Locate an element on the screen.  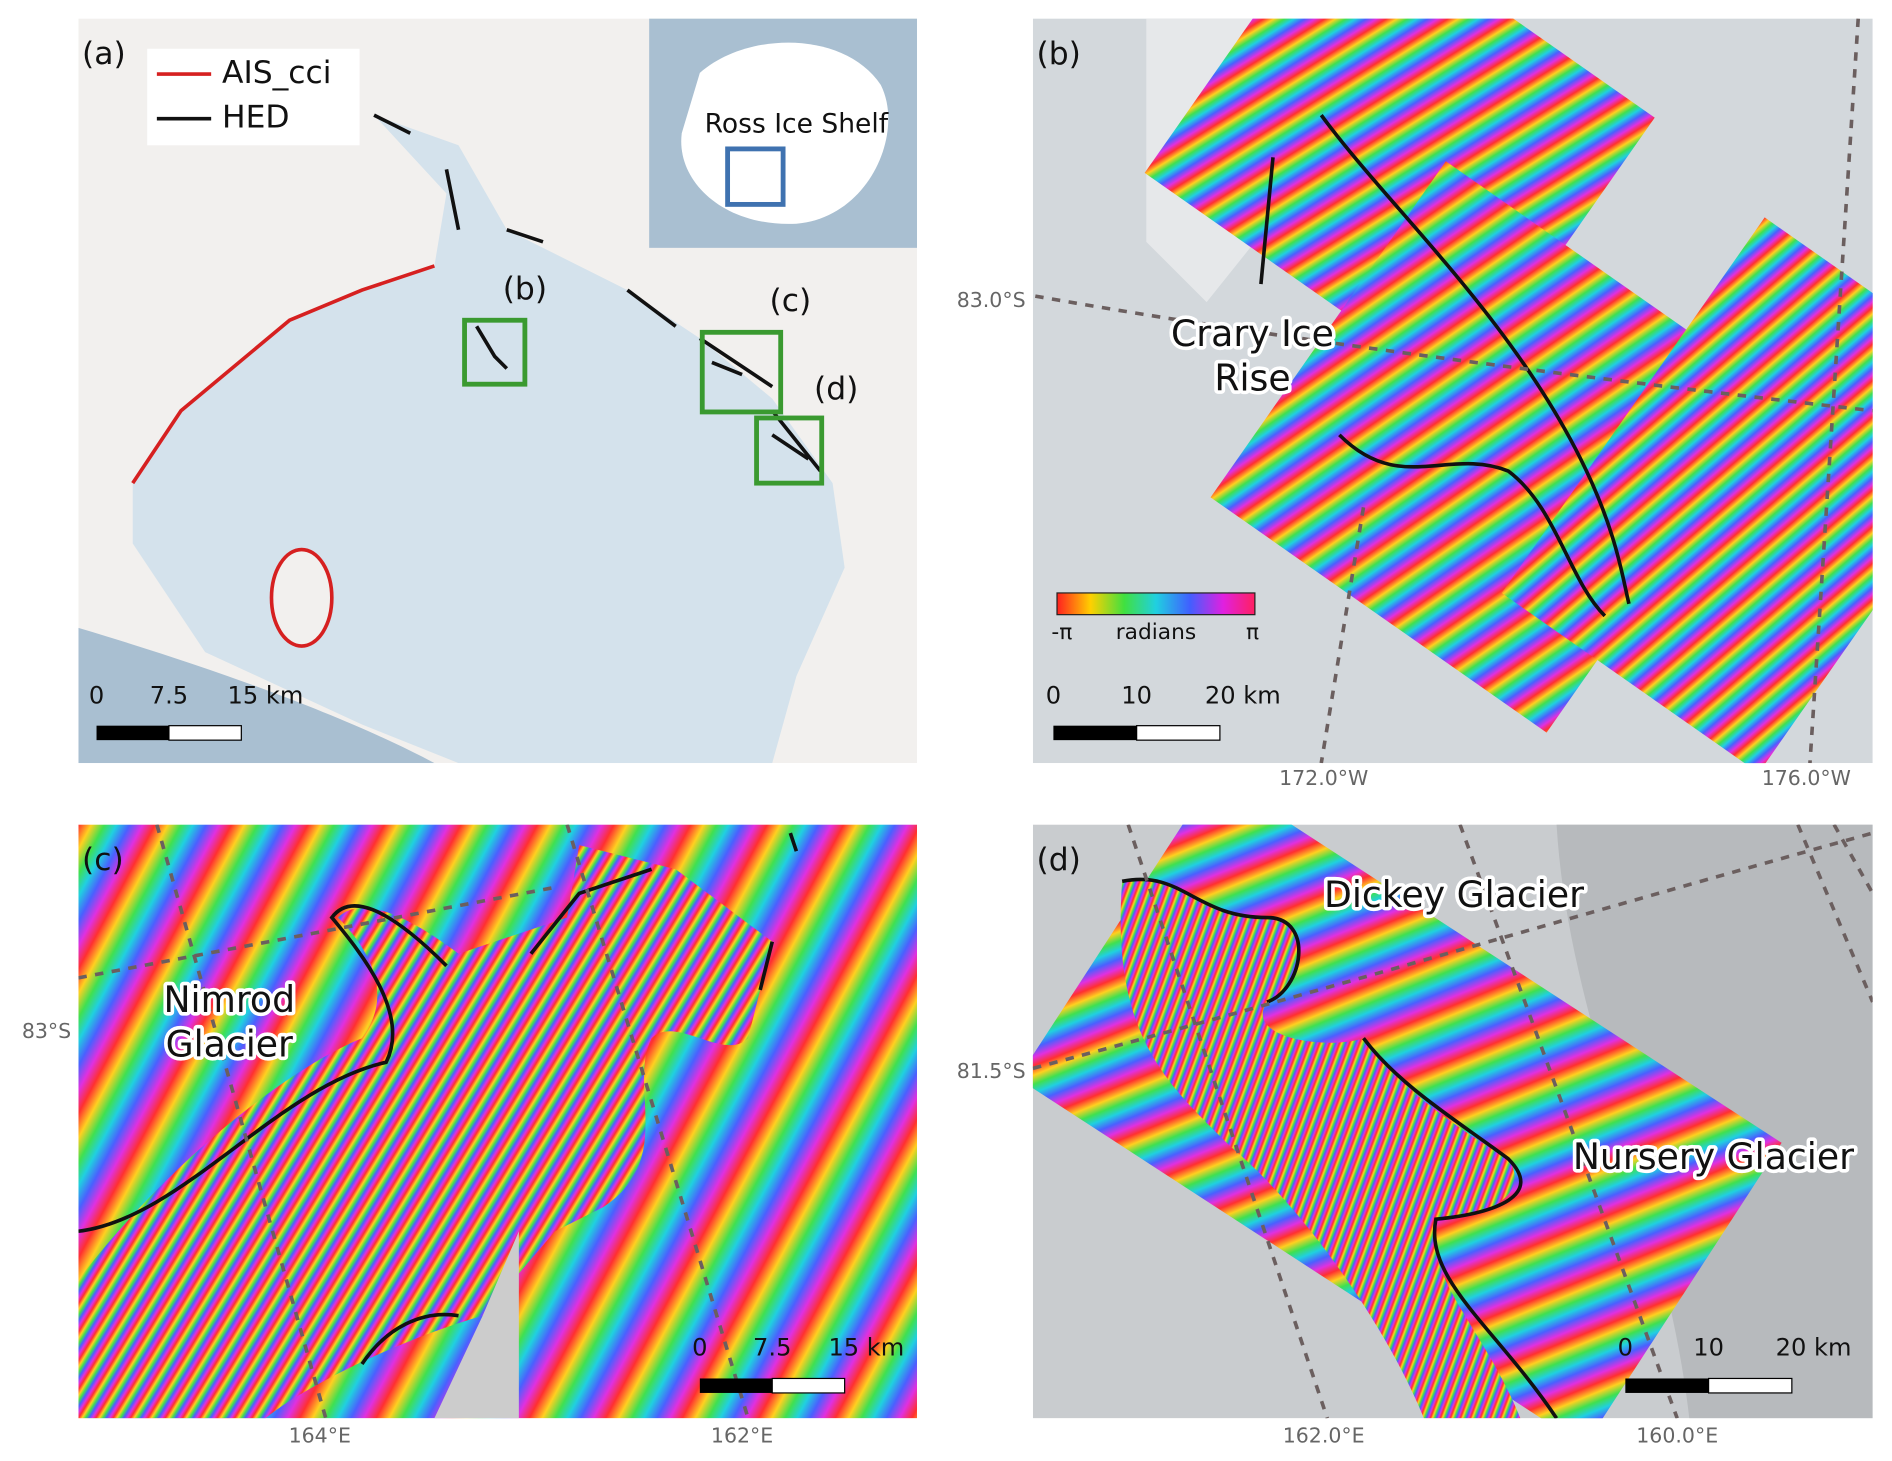
lat-label: 83.0°S is located at coordinates (991, 300).